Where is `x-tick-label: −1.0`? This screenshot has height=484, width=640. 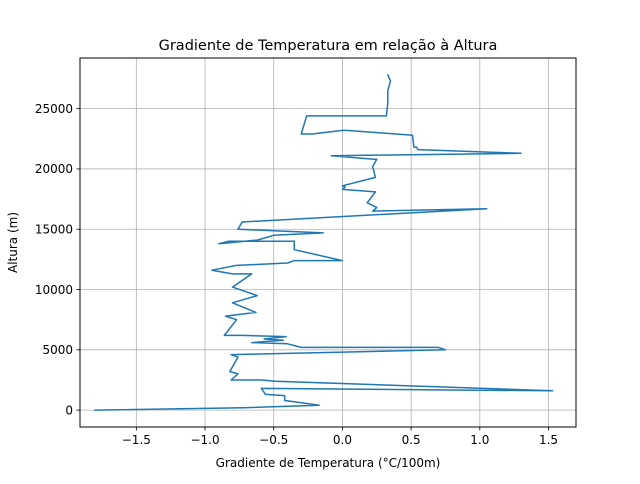 x-tick-label: −1.0 is located at coordinates (204, 440).